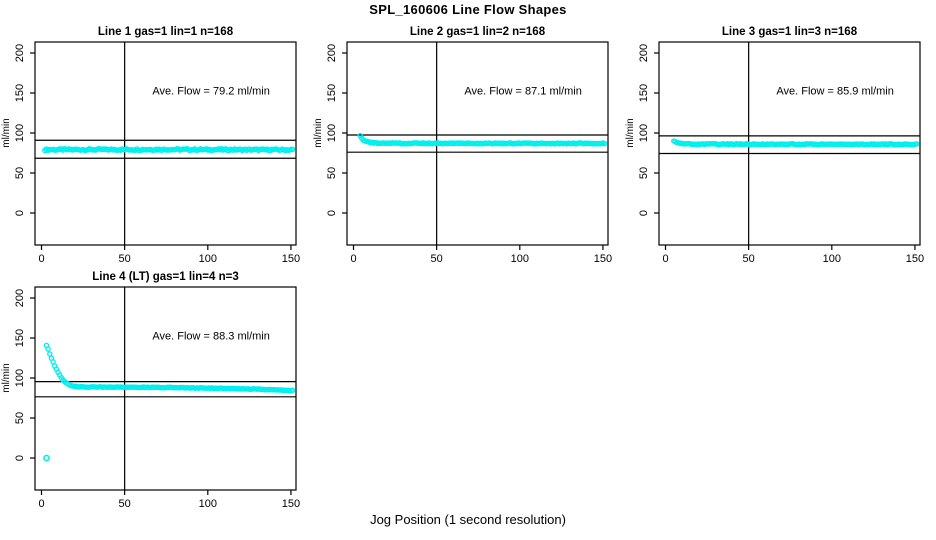 The height and width of the screenshot is (540, 936). What do you see at coordinates (478, 32) in the screenshot?
I see `panel-title: Line 2 gas=1 lin=2 n=168` at bounding box center [478, 32].